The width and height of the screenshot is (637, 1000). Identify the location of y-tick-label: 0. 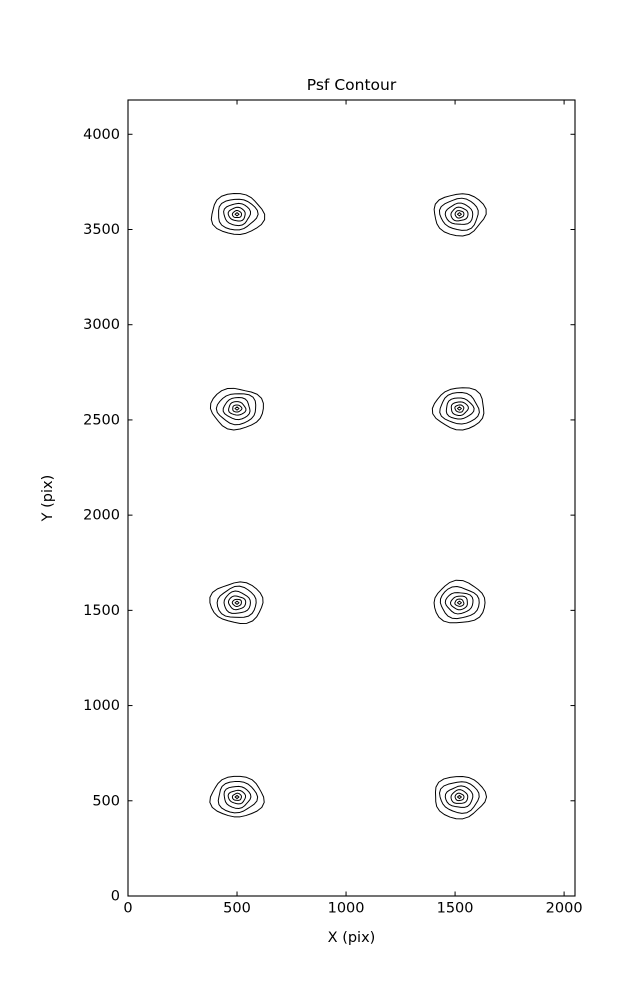
(115, 897).